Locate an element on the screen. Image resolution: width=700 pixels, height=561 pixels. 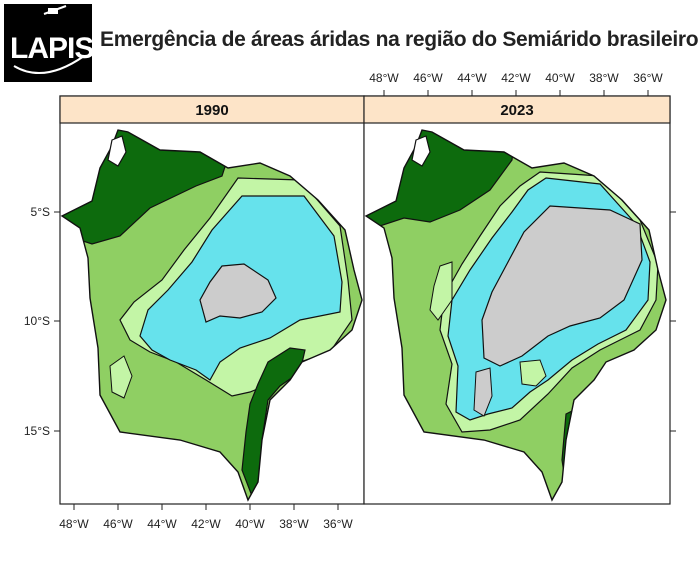
lat-label: 10°S is located at coordinates (37, 321).